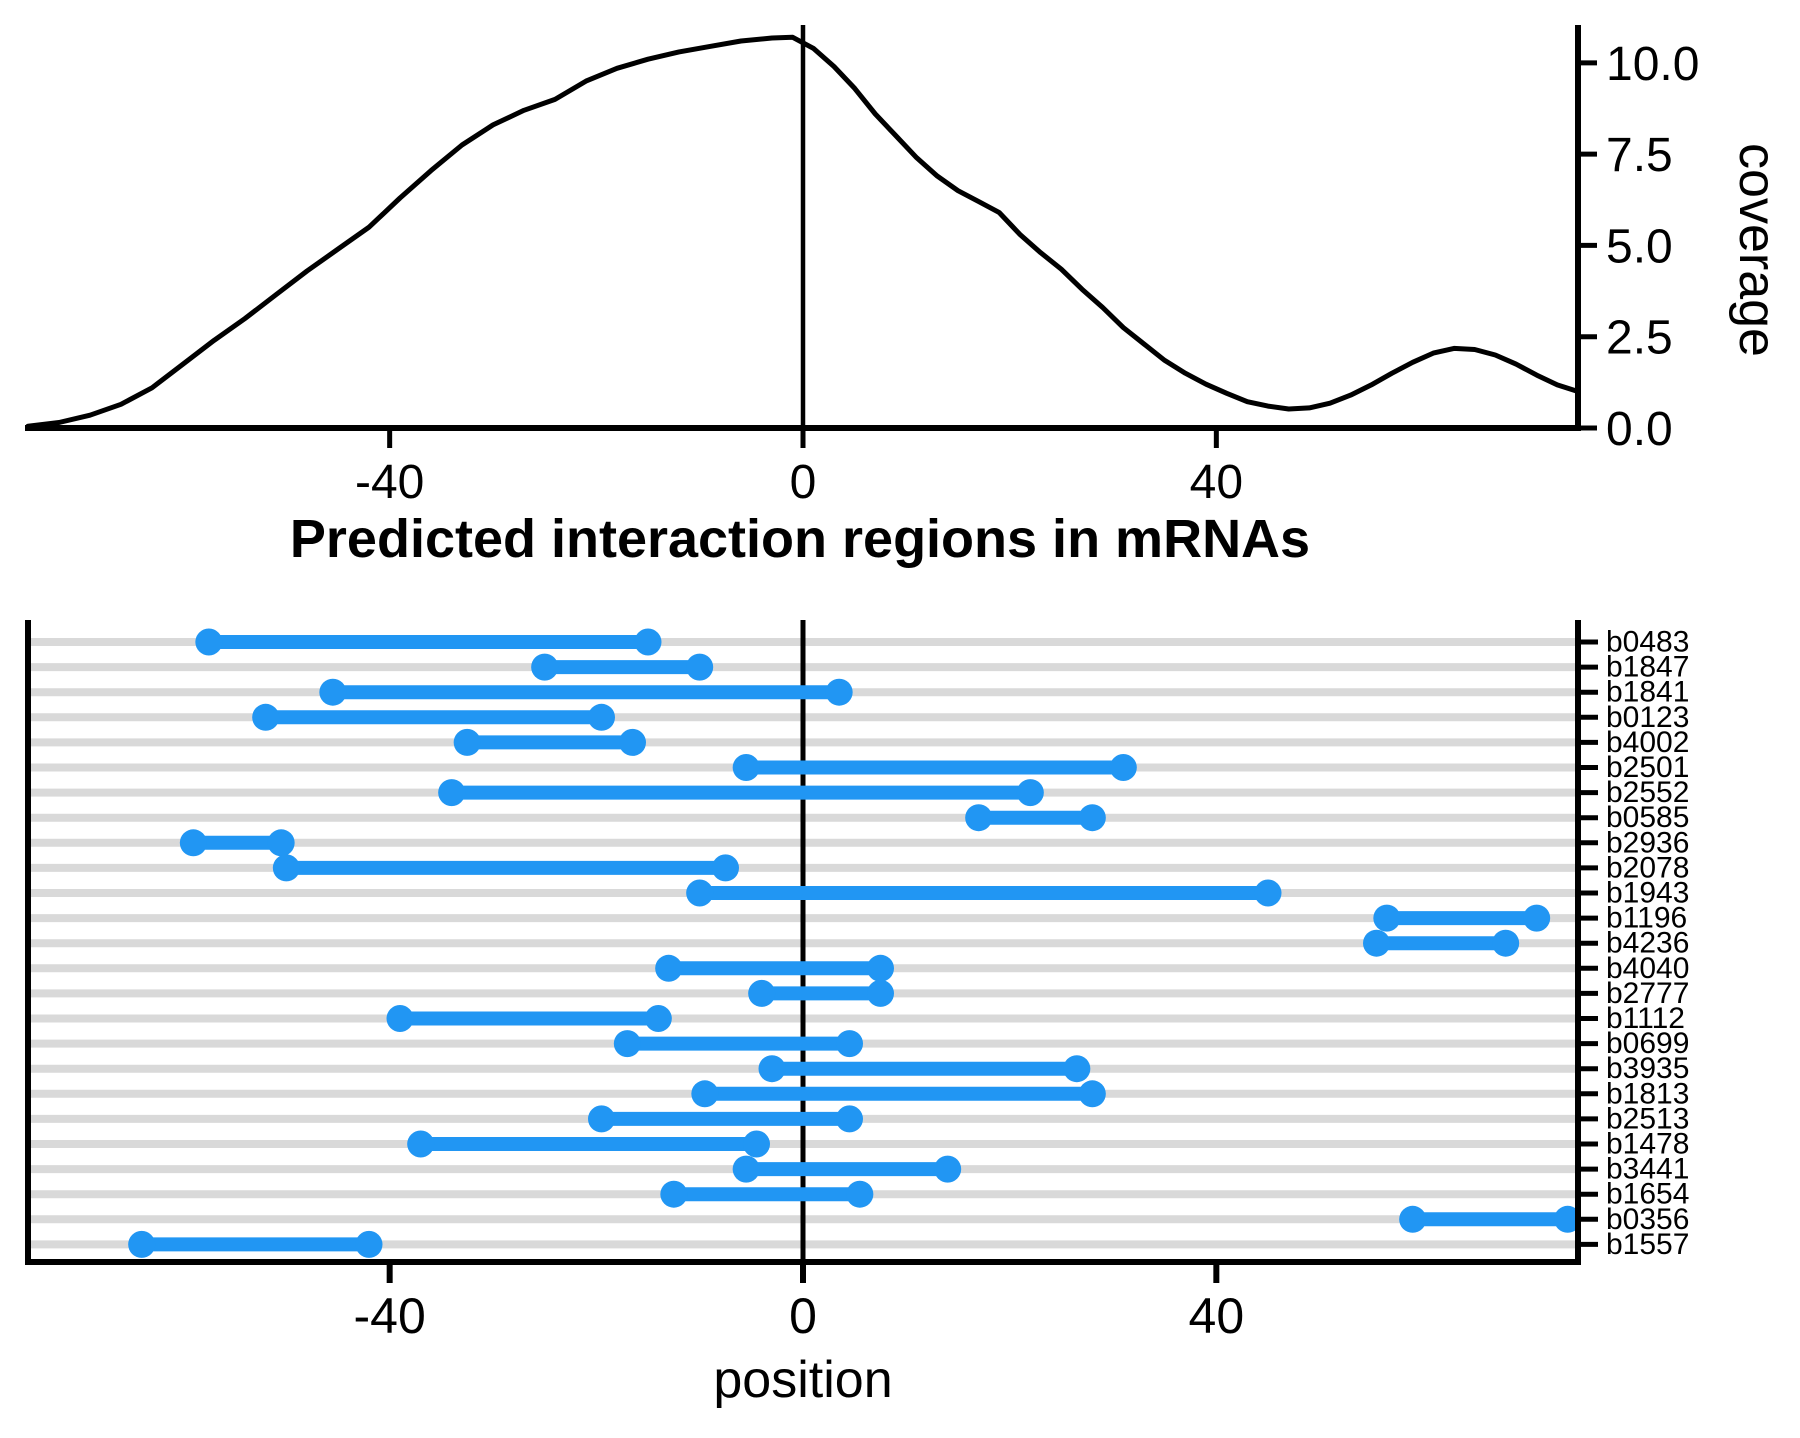  What do you see at coordinates (1652, 64) in the screenshot?
I see `y-tick-label: 10.0` at bounding box center [1652, 64].